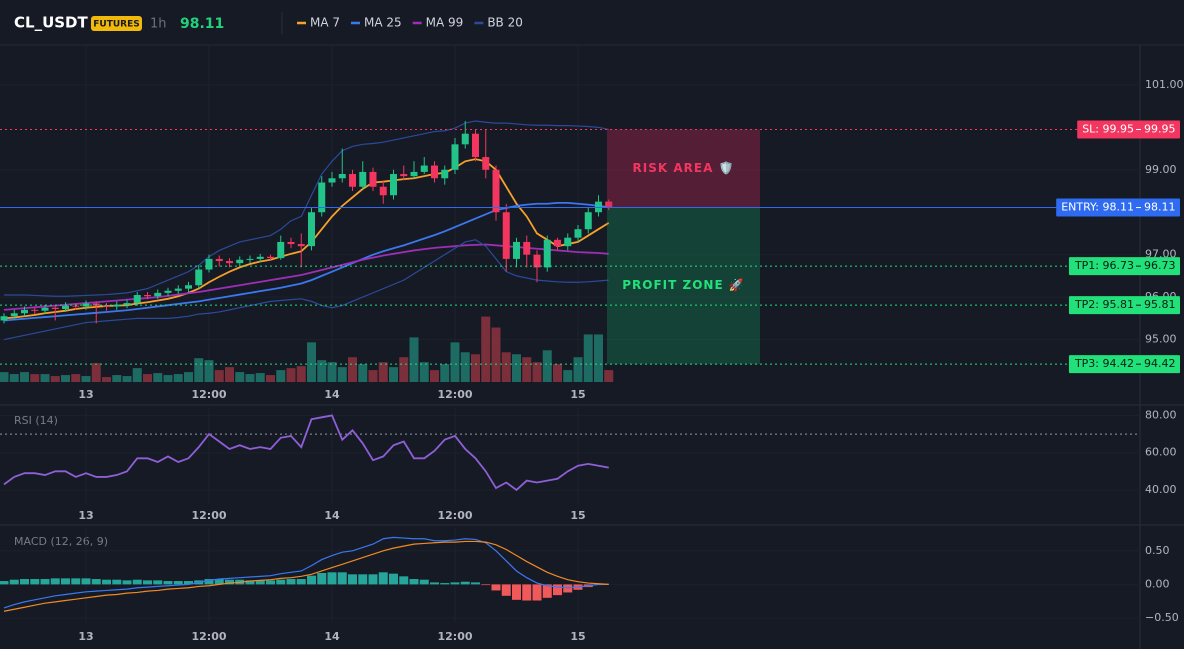  What do you see at coordinates (1160, 128) in the screenshot?
I see `level-price: 99.95` at bounding box center [1160, 128].